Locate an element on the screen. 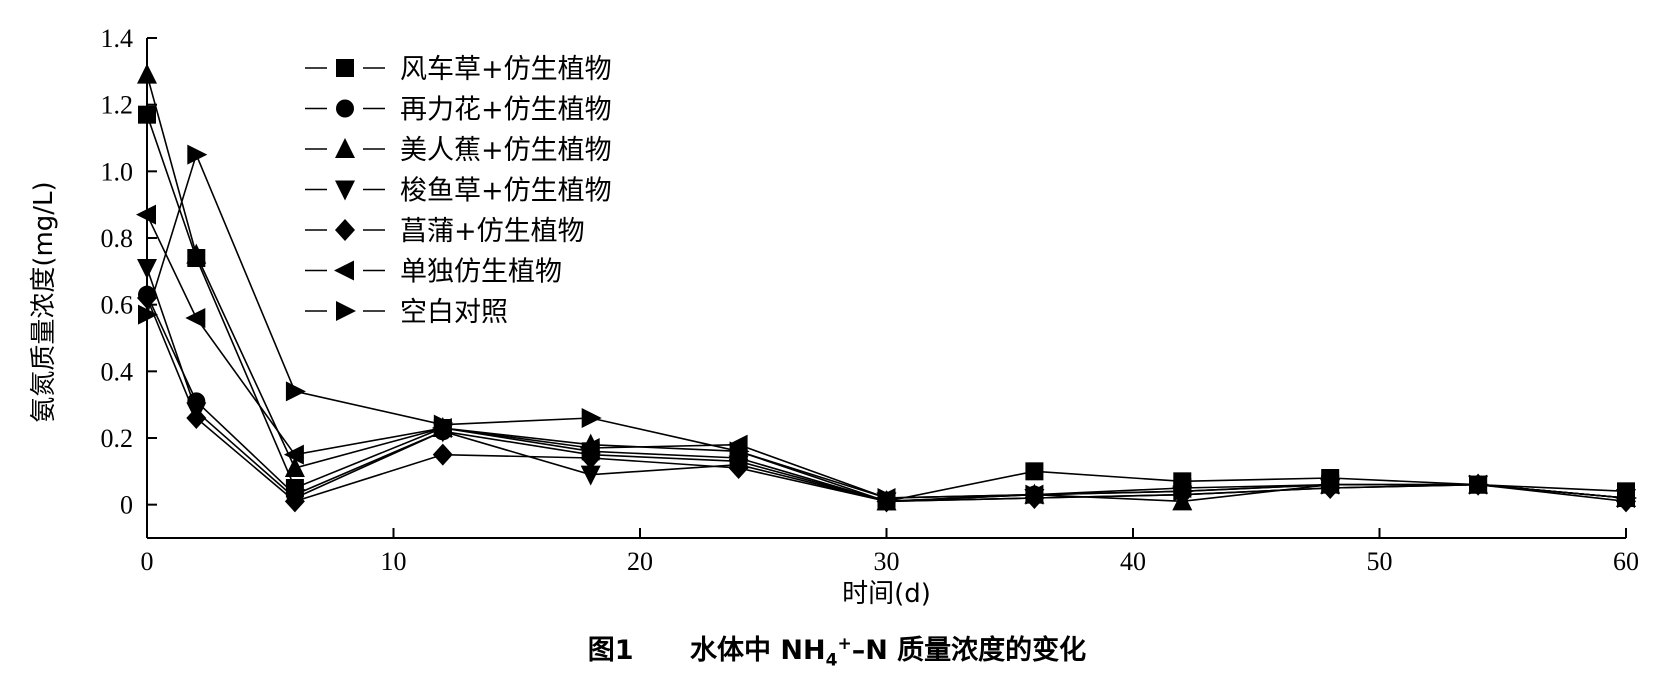 The image size is (1674, 685). y-axis-title: 氨氮质量浓度(mg/L) is located at coordinates (44, 301).